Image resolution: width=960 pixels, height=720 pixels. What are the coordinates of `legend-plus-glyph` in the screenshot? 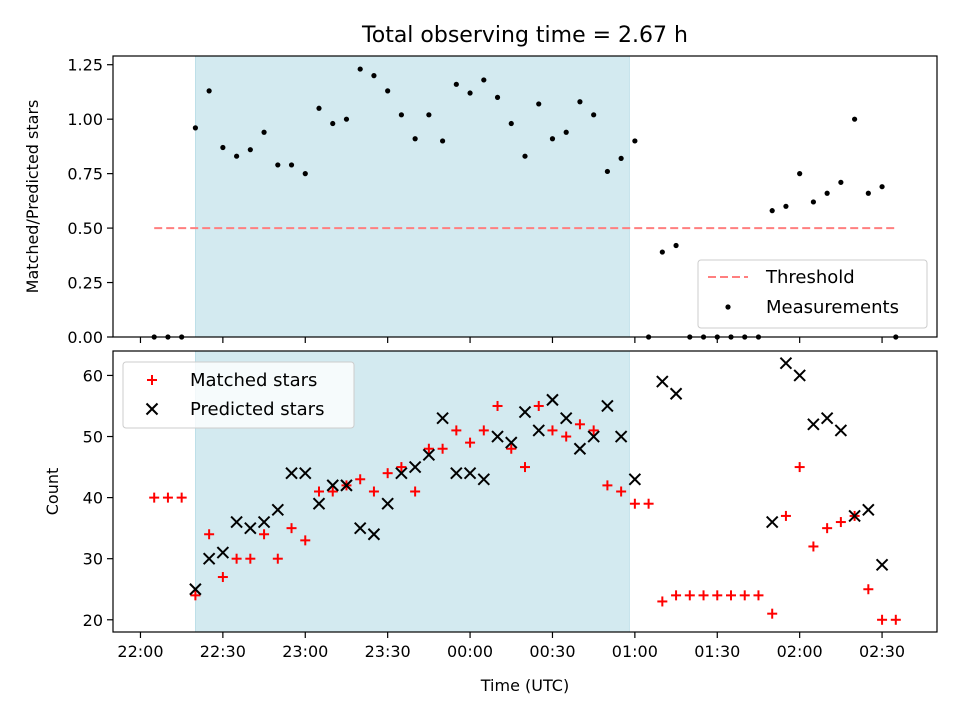 It's located at (152, 380).